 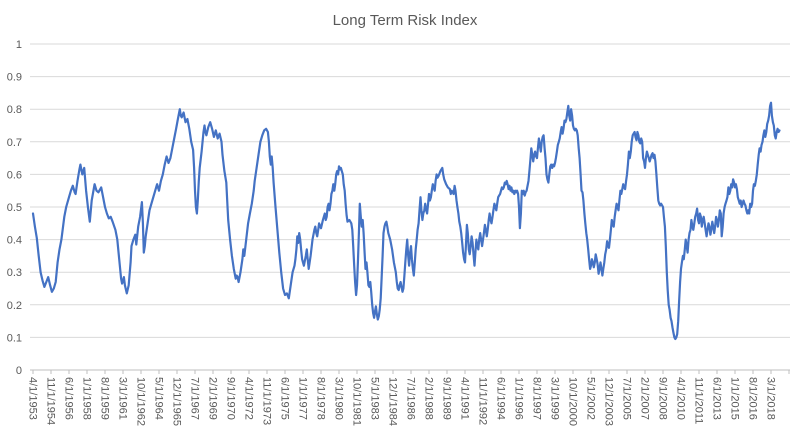 What do you see at coordinates (663, 398) in the screenshot?
I see `x-tick-label: 9/1/2008` at bounding box center [663, 398].